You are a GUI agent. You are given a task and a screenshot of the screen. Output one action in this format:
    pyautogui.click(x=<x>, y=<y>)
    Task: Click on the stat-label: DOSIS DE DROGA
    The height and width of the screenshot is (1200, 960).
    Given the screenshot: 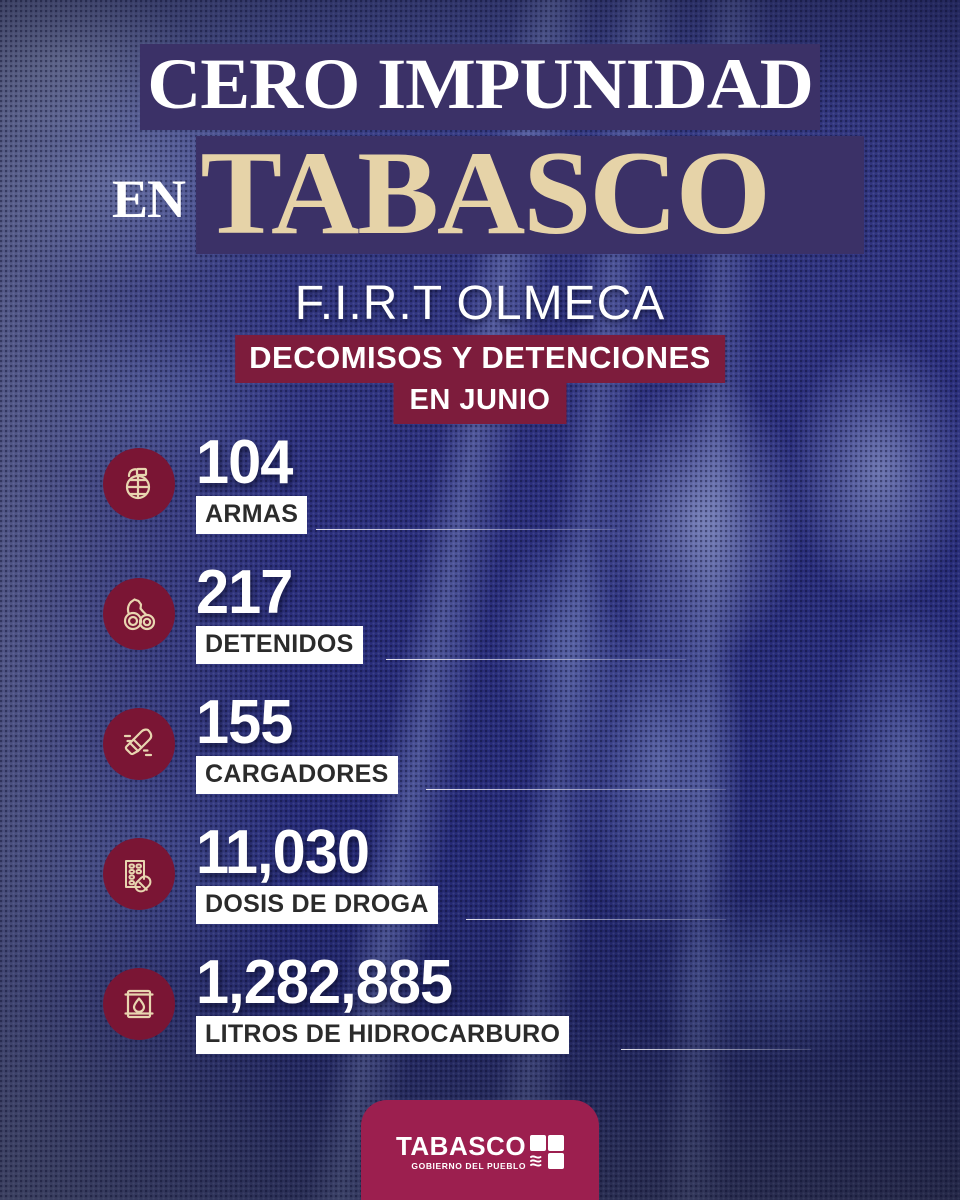 What is the action you would take?
    pyautogui.click(x=317, y=905)
    